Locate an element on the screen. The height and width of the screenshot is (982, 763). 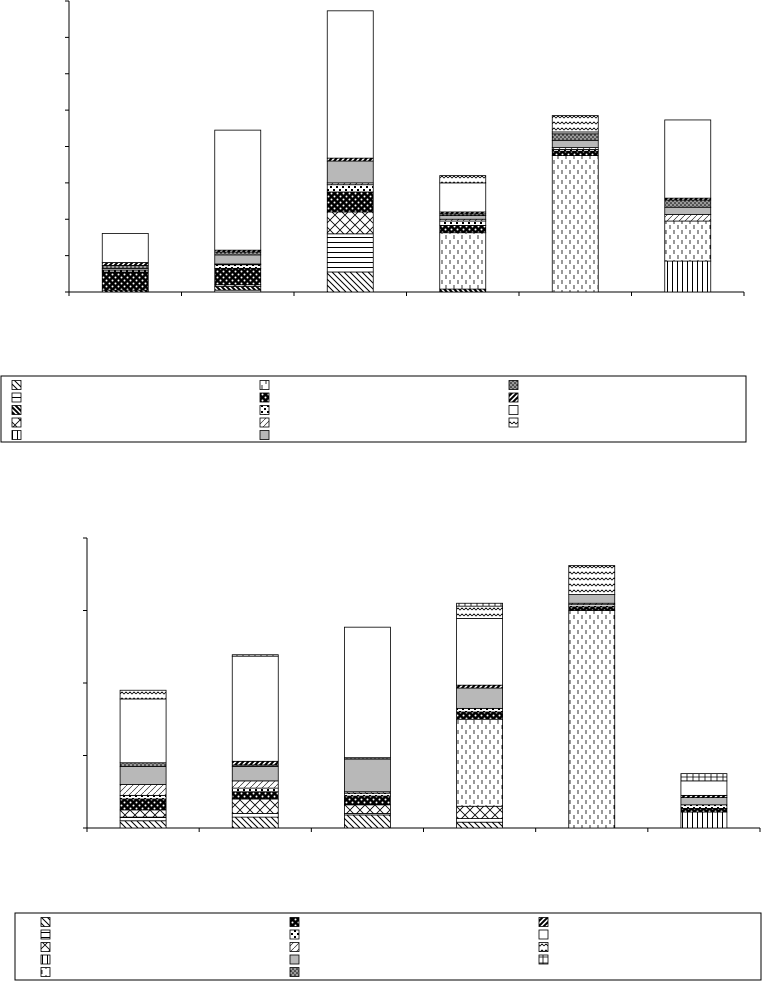
bar-segment-vertical is located at coordinates (688, 276).